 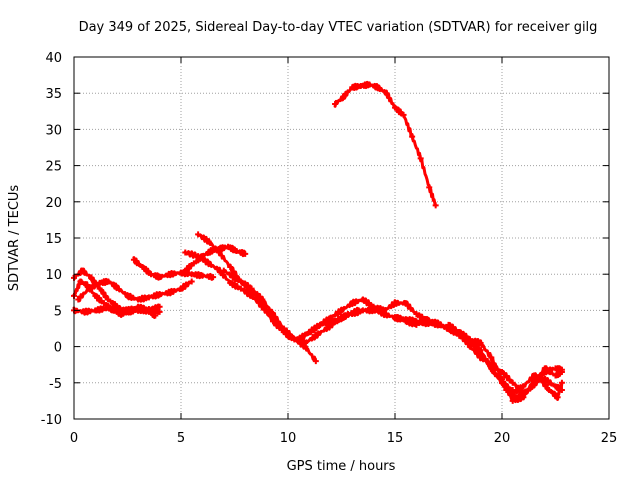 I want to click on y-tick-label: -10, so click(x=51, y=420).